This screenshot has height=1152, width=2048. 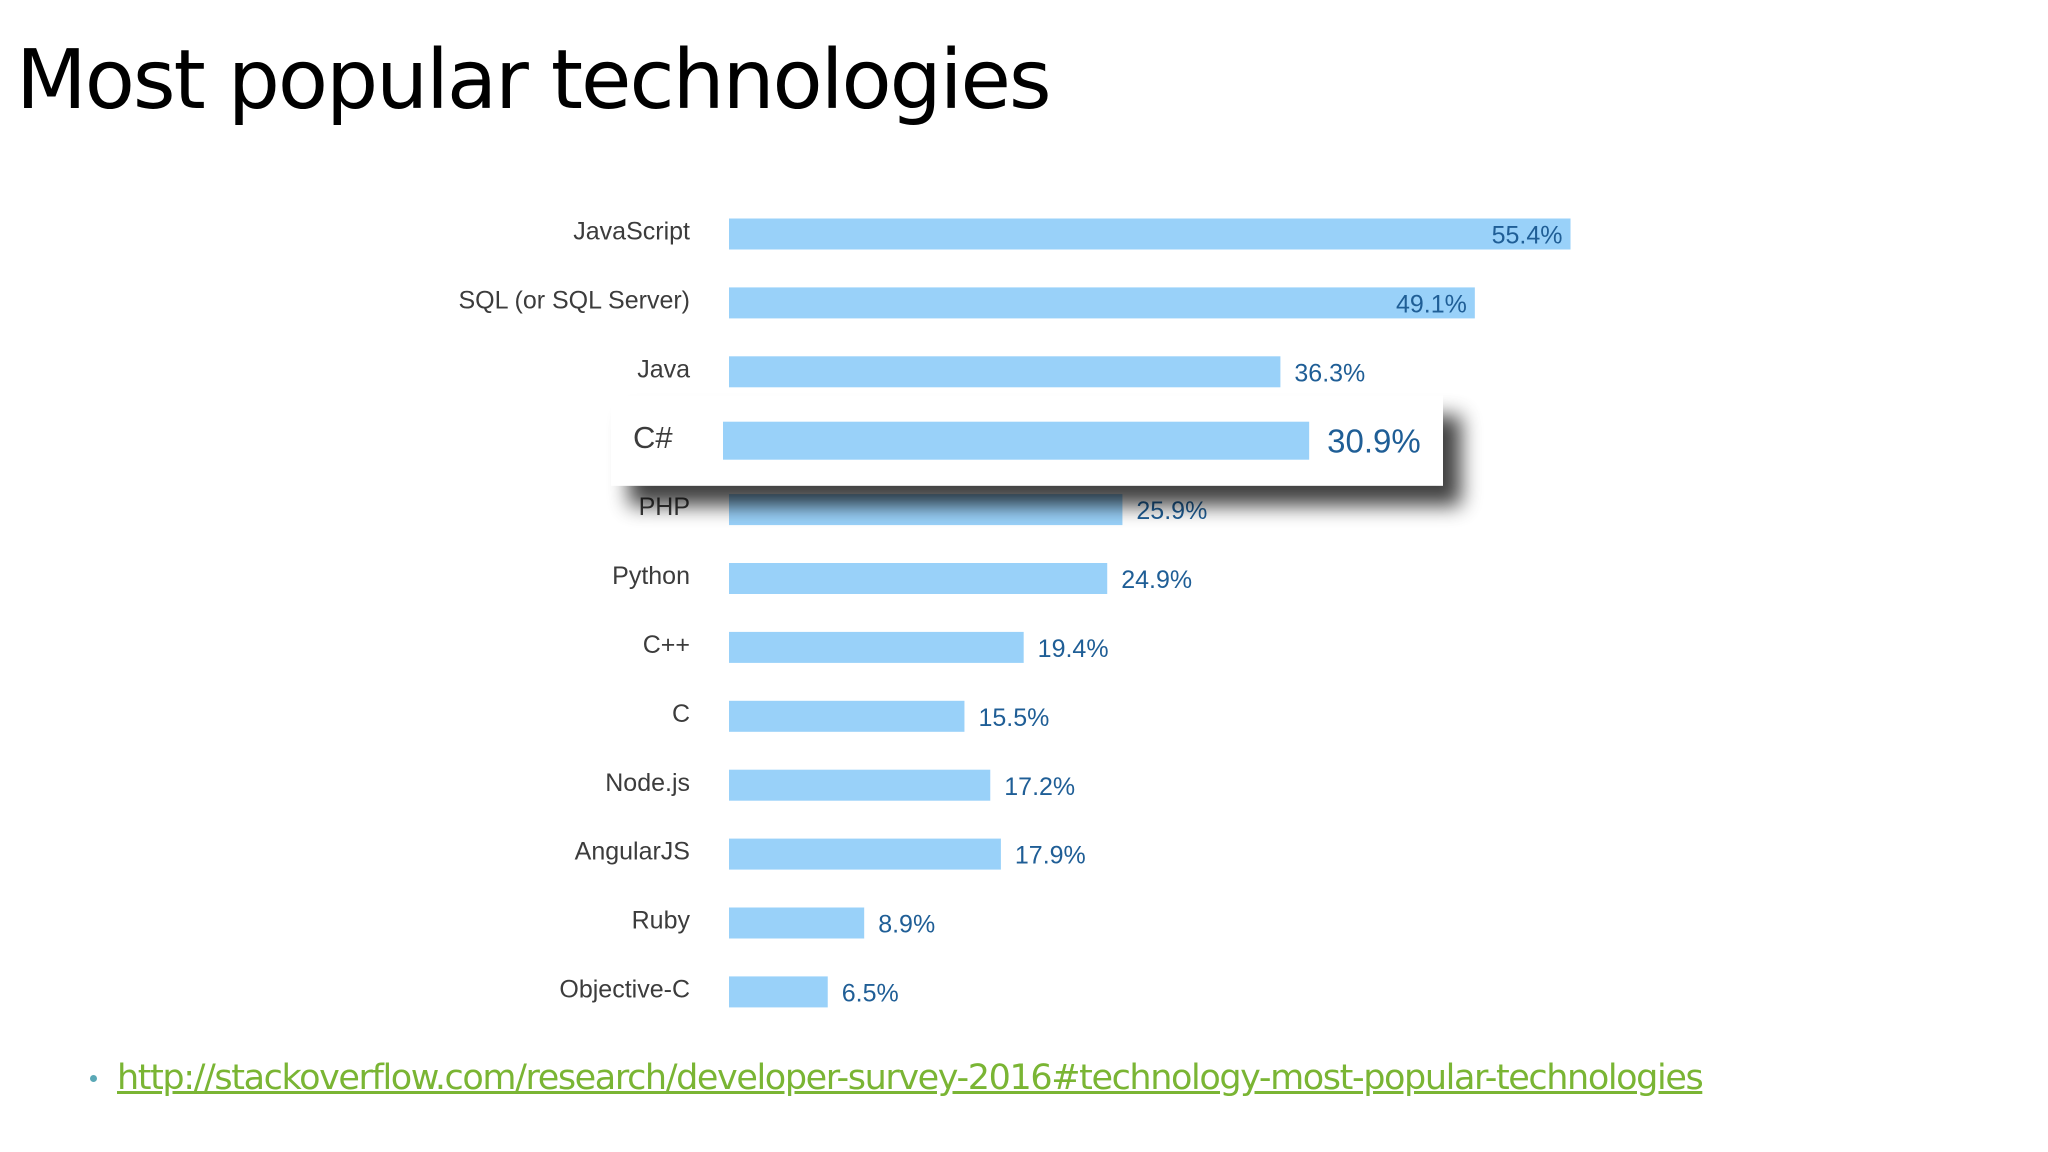 I want to click on bullet-icon, so click(x=93, y=1078).